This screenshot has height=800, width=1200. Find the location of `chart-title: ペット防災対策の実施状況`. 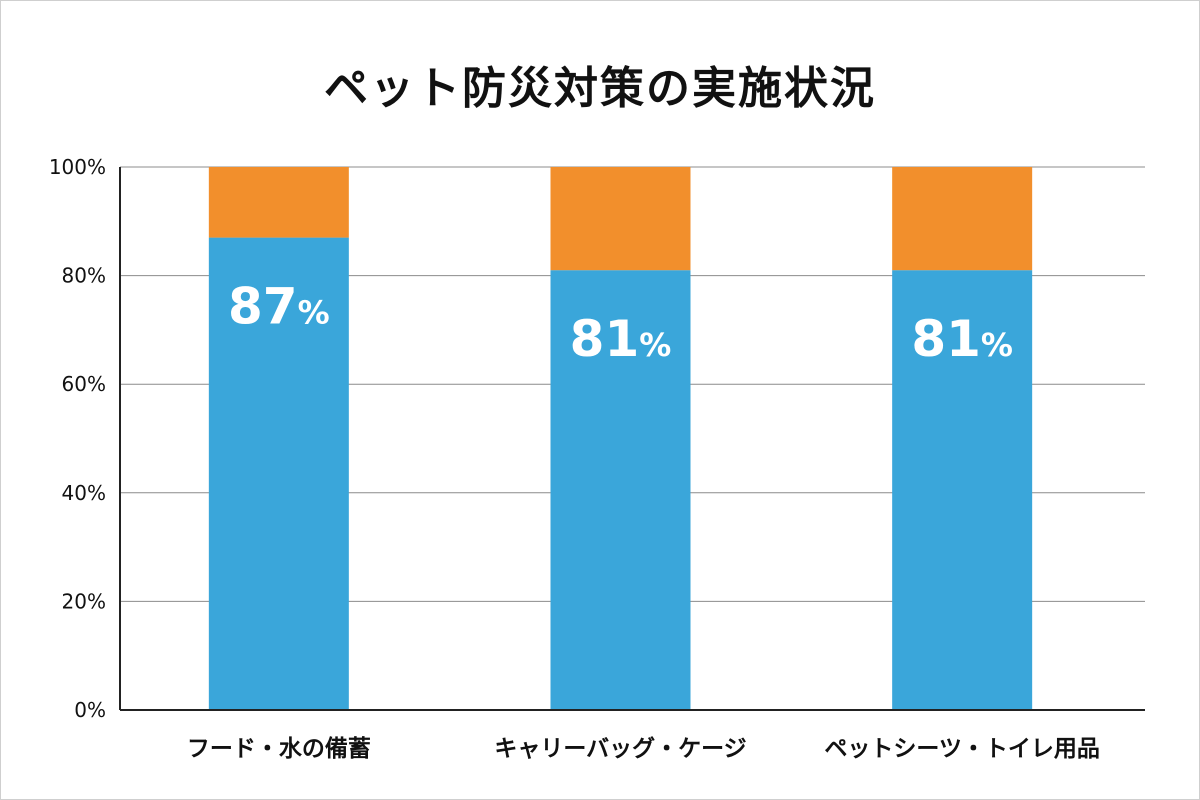

chart-title: ペット防災対策の実施状況 is located at coordinates (600, 88).